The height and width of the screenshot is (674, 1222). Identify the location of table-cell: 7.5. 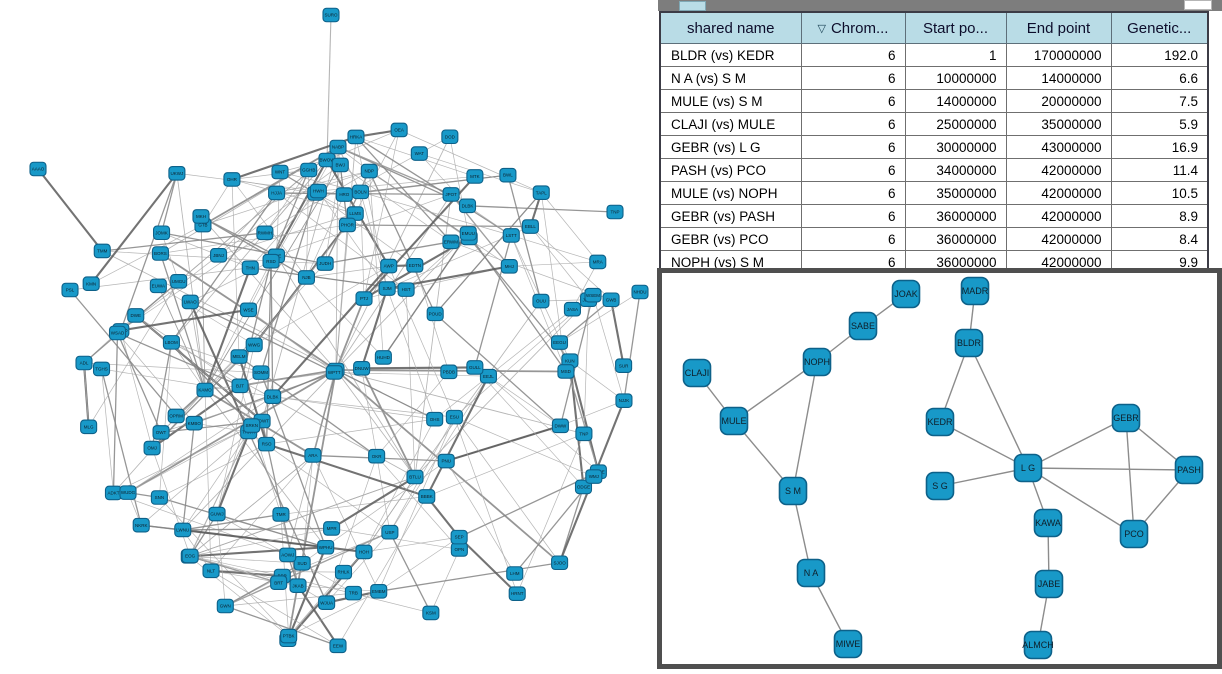
(1159, 101).